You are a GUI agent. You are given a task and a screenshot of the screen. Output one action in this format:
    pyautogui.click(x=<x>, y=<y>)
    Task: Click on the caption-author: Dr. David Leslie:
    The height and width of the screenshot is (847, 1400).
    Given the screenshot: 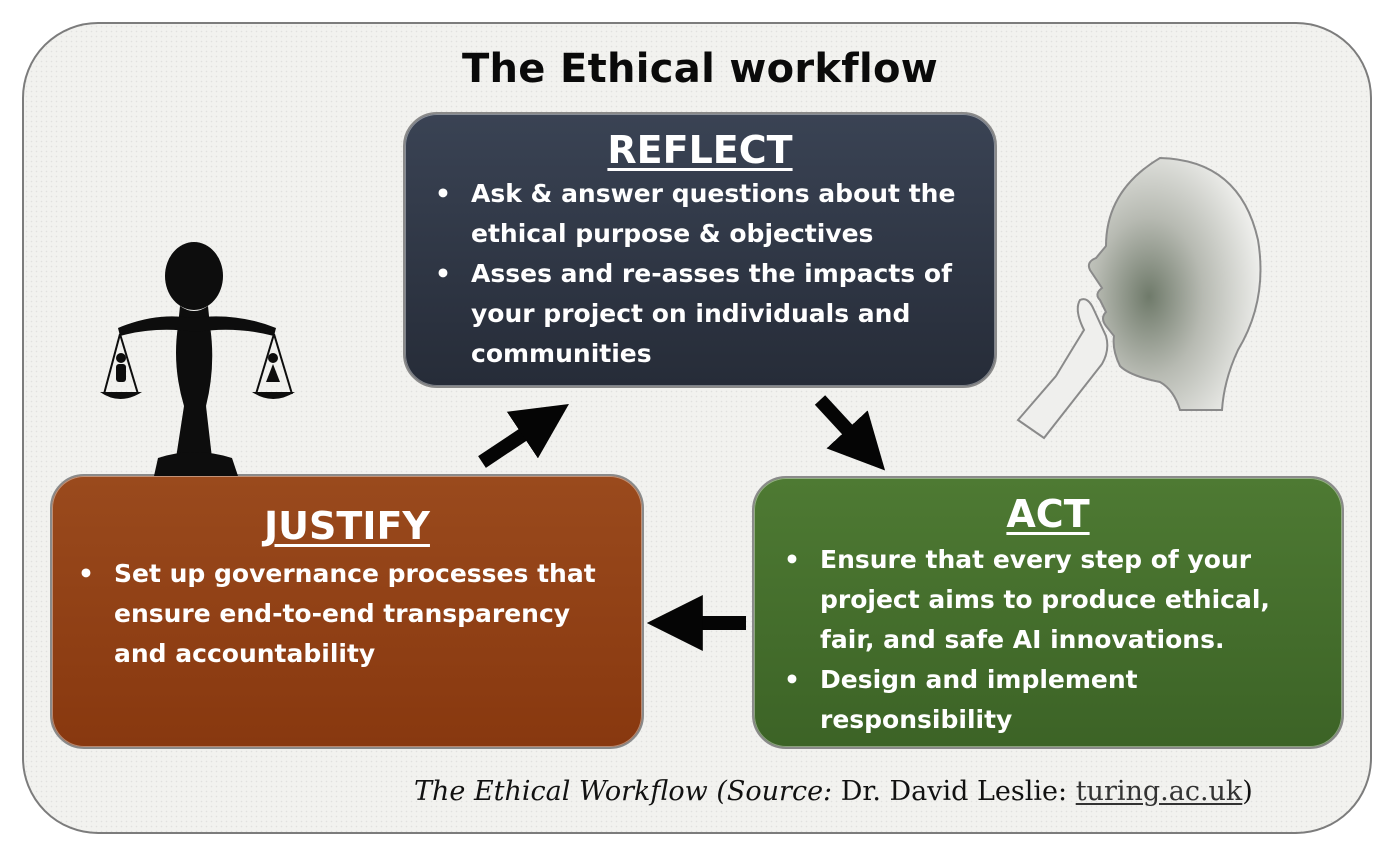 What is the action you would take?
    pyautogui.click(x=958, y=791)
    